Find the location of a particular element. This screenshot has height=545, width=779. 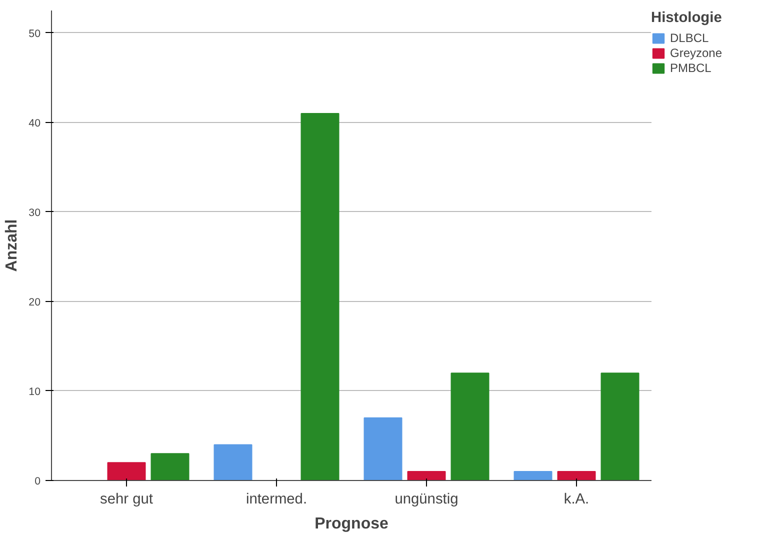

x-tick-label: k.A. is located at coordinates (577, 500).